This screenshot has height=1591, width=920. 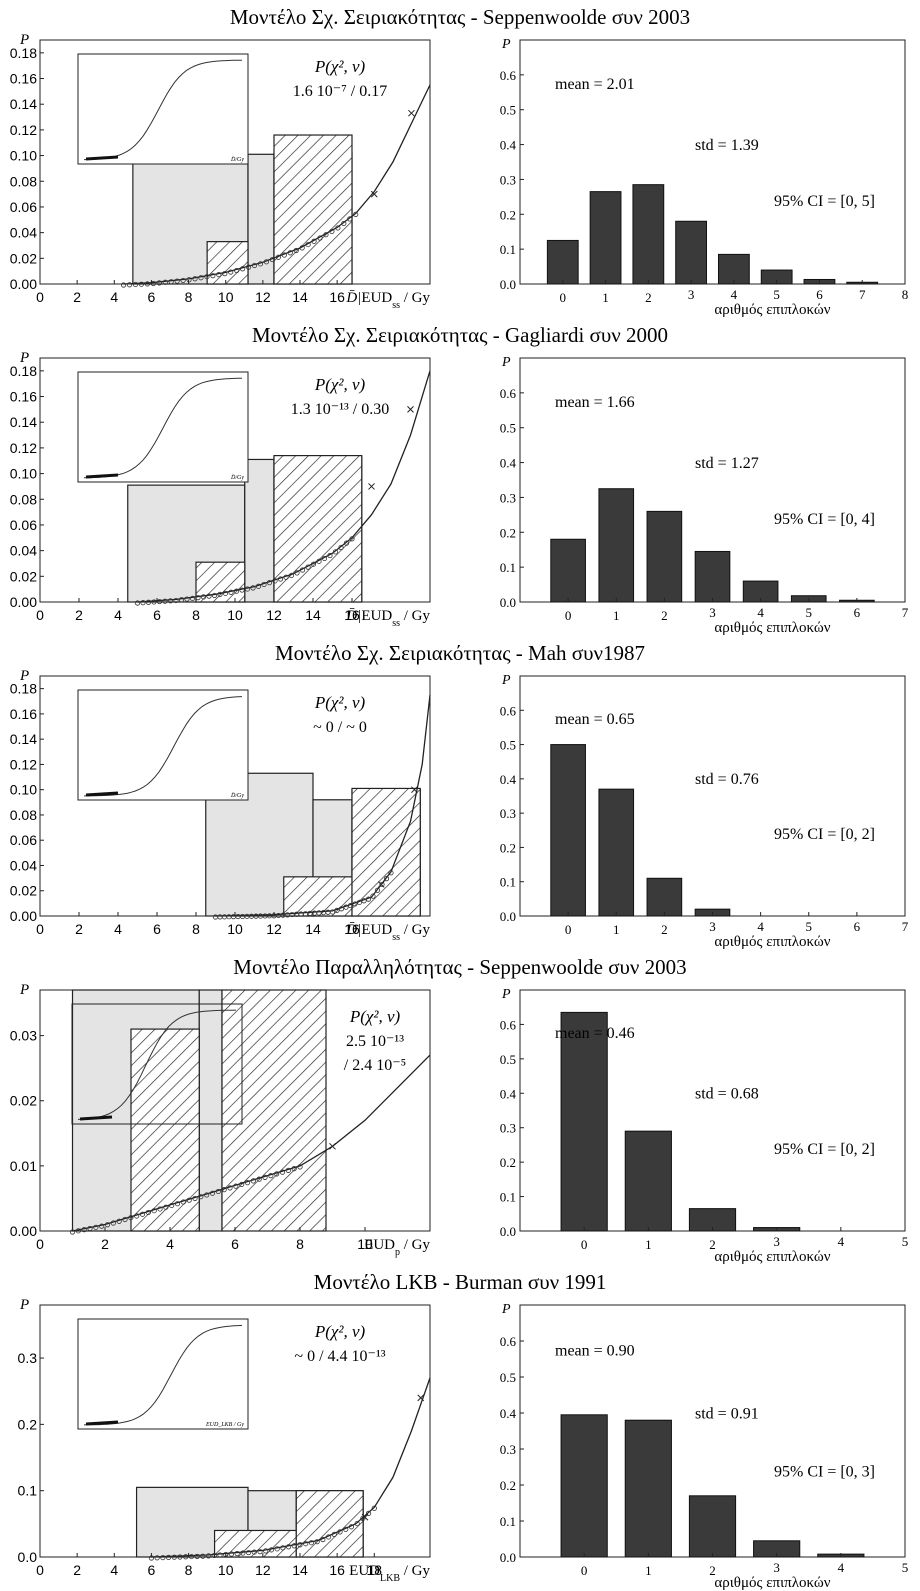 What do you see at coordinates (23, 499) in the screenshot?
I see `left-ytick-label: 0.08` at bounding box center [23, 499].